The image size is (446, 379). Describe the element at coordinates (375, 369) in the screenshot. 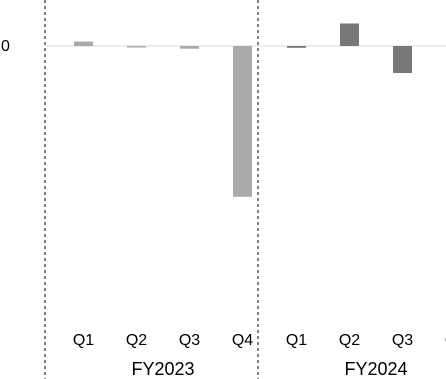

I see `group-label-fy2024: FY2024` at that location.